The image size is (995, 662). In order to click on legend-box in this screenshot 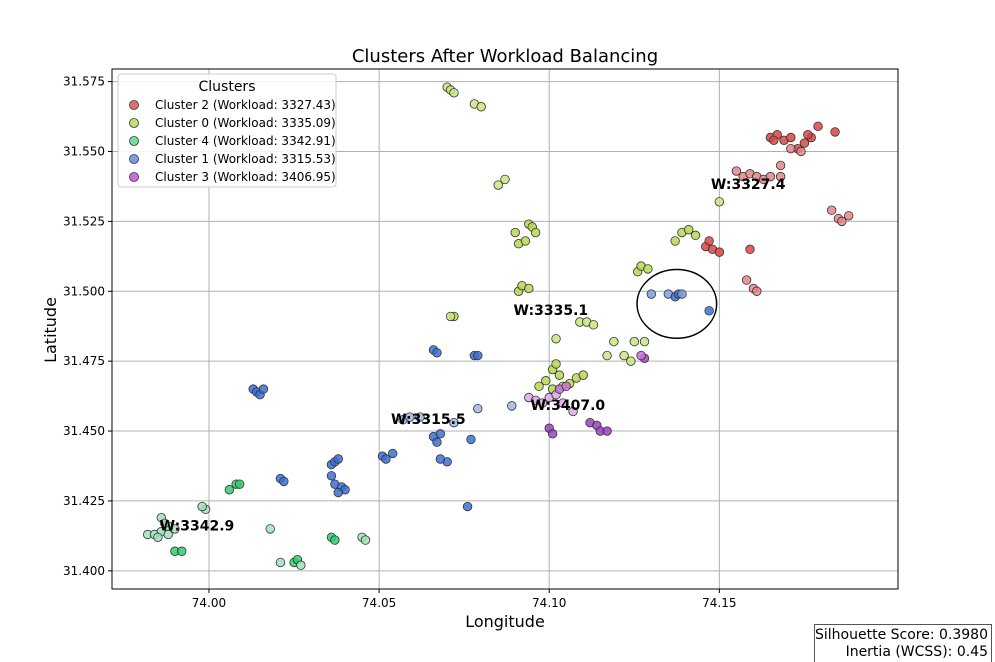, I will do `click(227, 130)`.